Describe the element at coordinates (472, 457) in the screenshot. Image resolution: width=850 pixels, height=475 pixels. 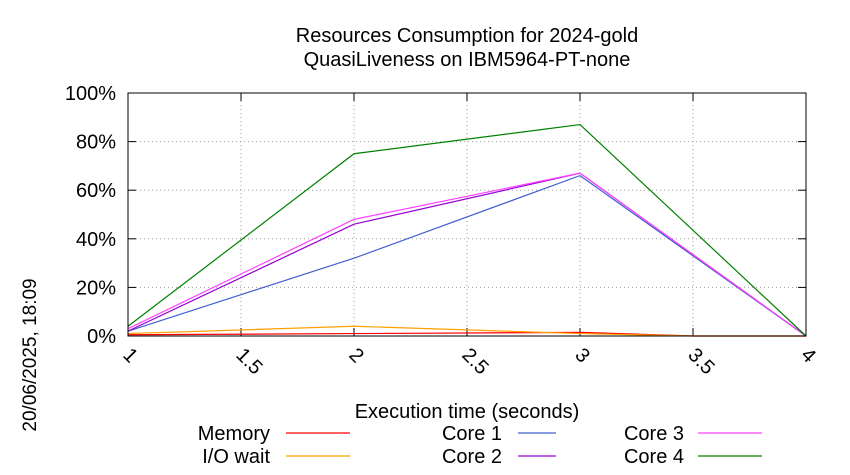
I see `legend-label-core-2: Core 2` at that location.